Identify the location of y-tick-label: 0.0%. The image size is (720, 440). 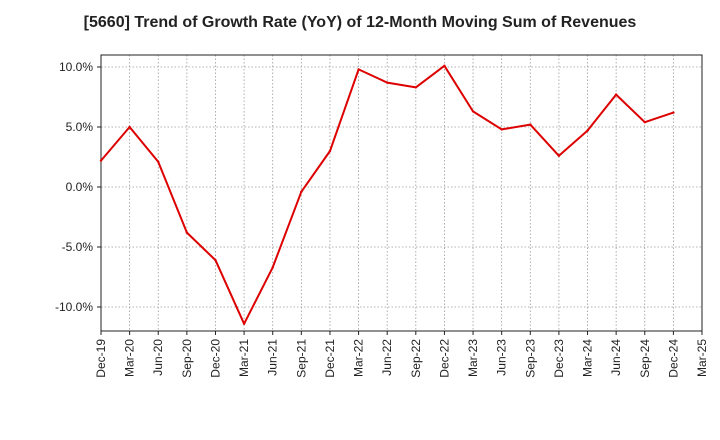
(80, 187).